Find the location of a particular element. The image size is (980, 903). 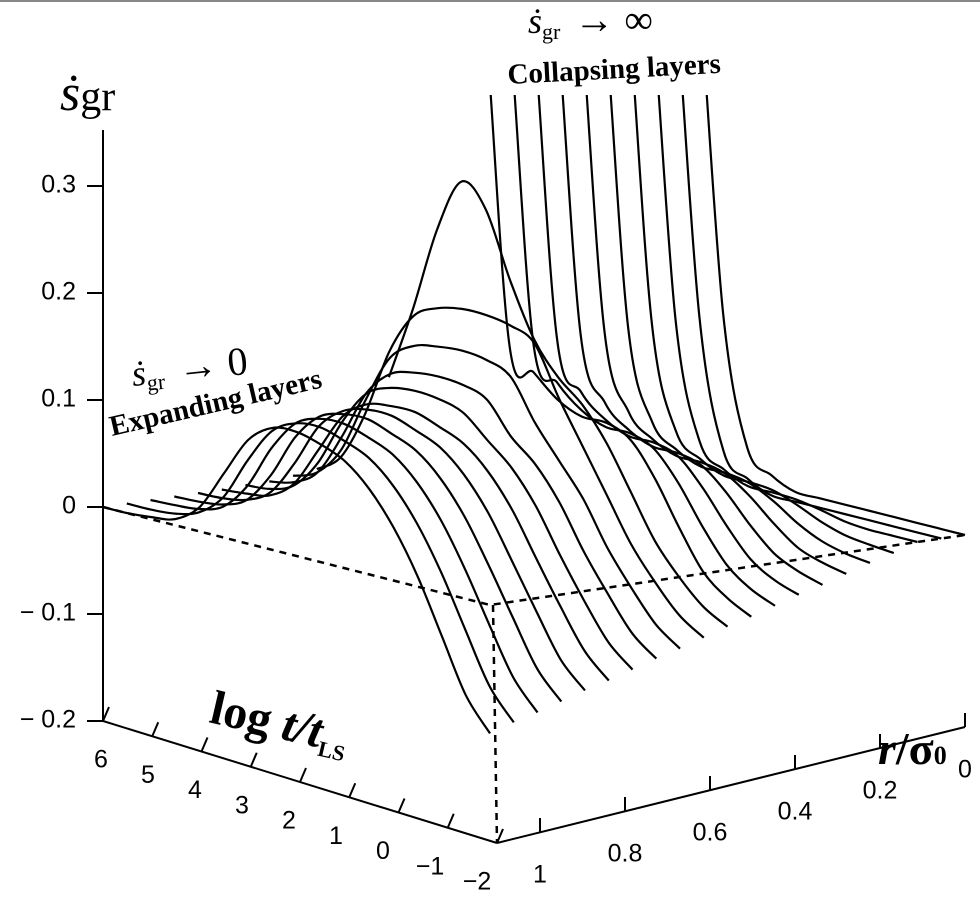

r-tick-label: 0.6 is located at coordinates (710, 833).